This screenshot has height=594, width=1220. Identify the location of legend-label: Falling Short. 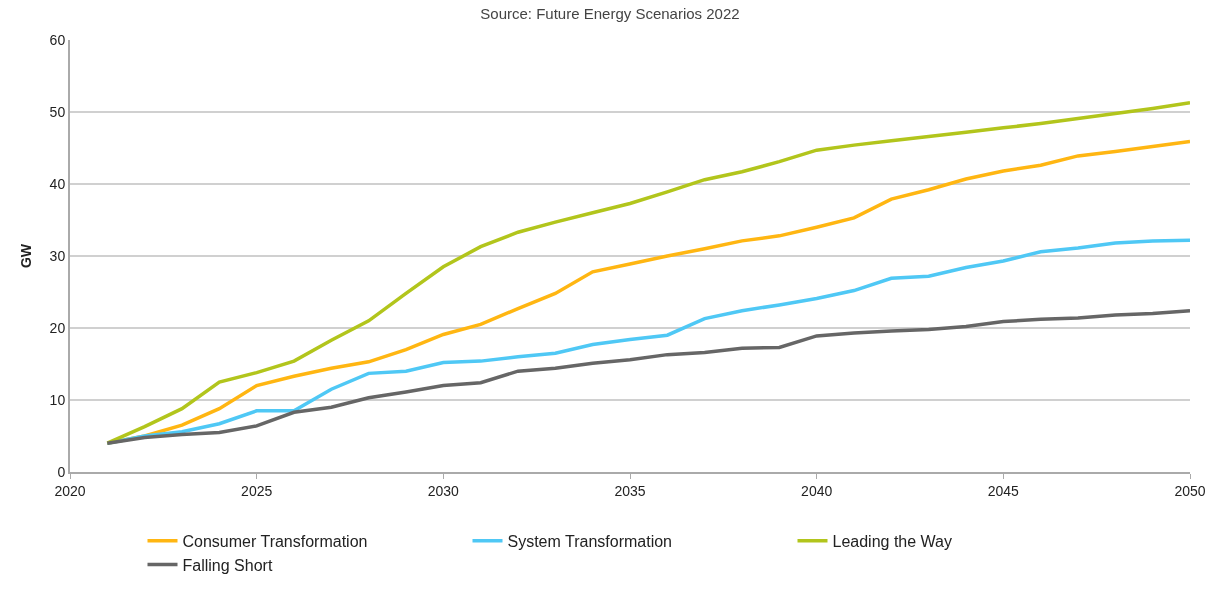
(227, 565).